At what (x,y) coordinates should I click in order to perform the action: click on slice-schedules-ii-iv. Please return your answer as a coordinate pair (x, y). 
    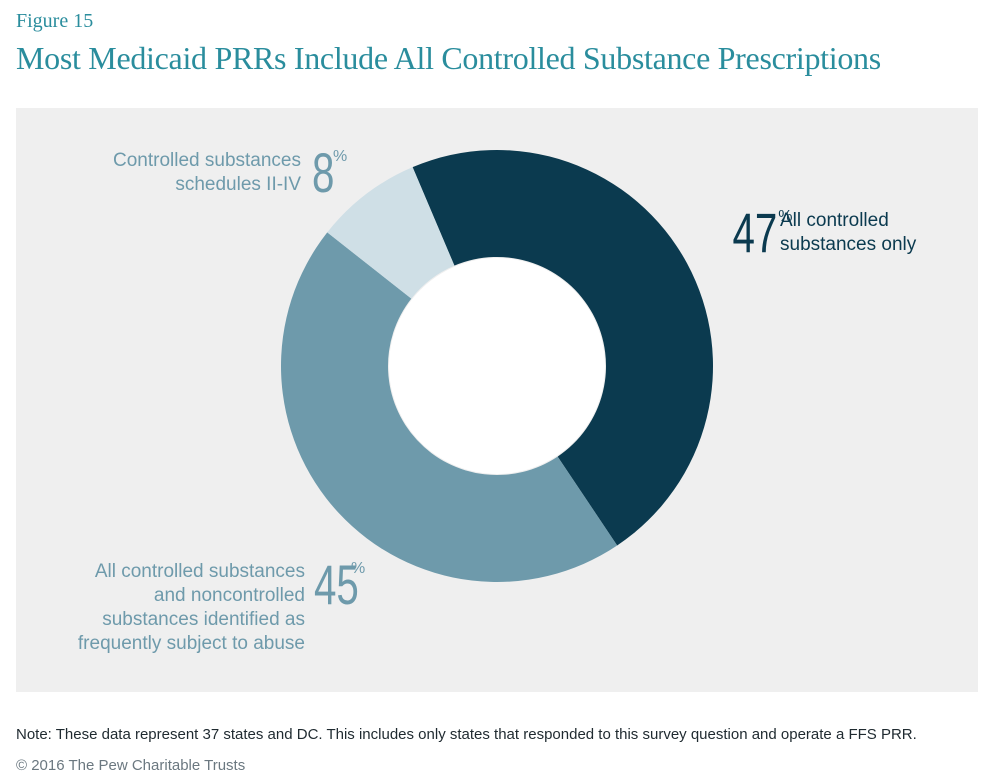
    Looking at the image, I should click on (391, 233).